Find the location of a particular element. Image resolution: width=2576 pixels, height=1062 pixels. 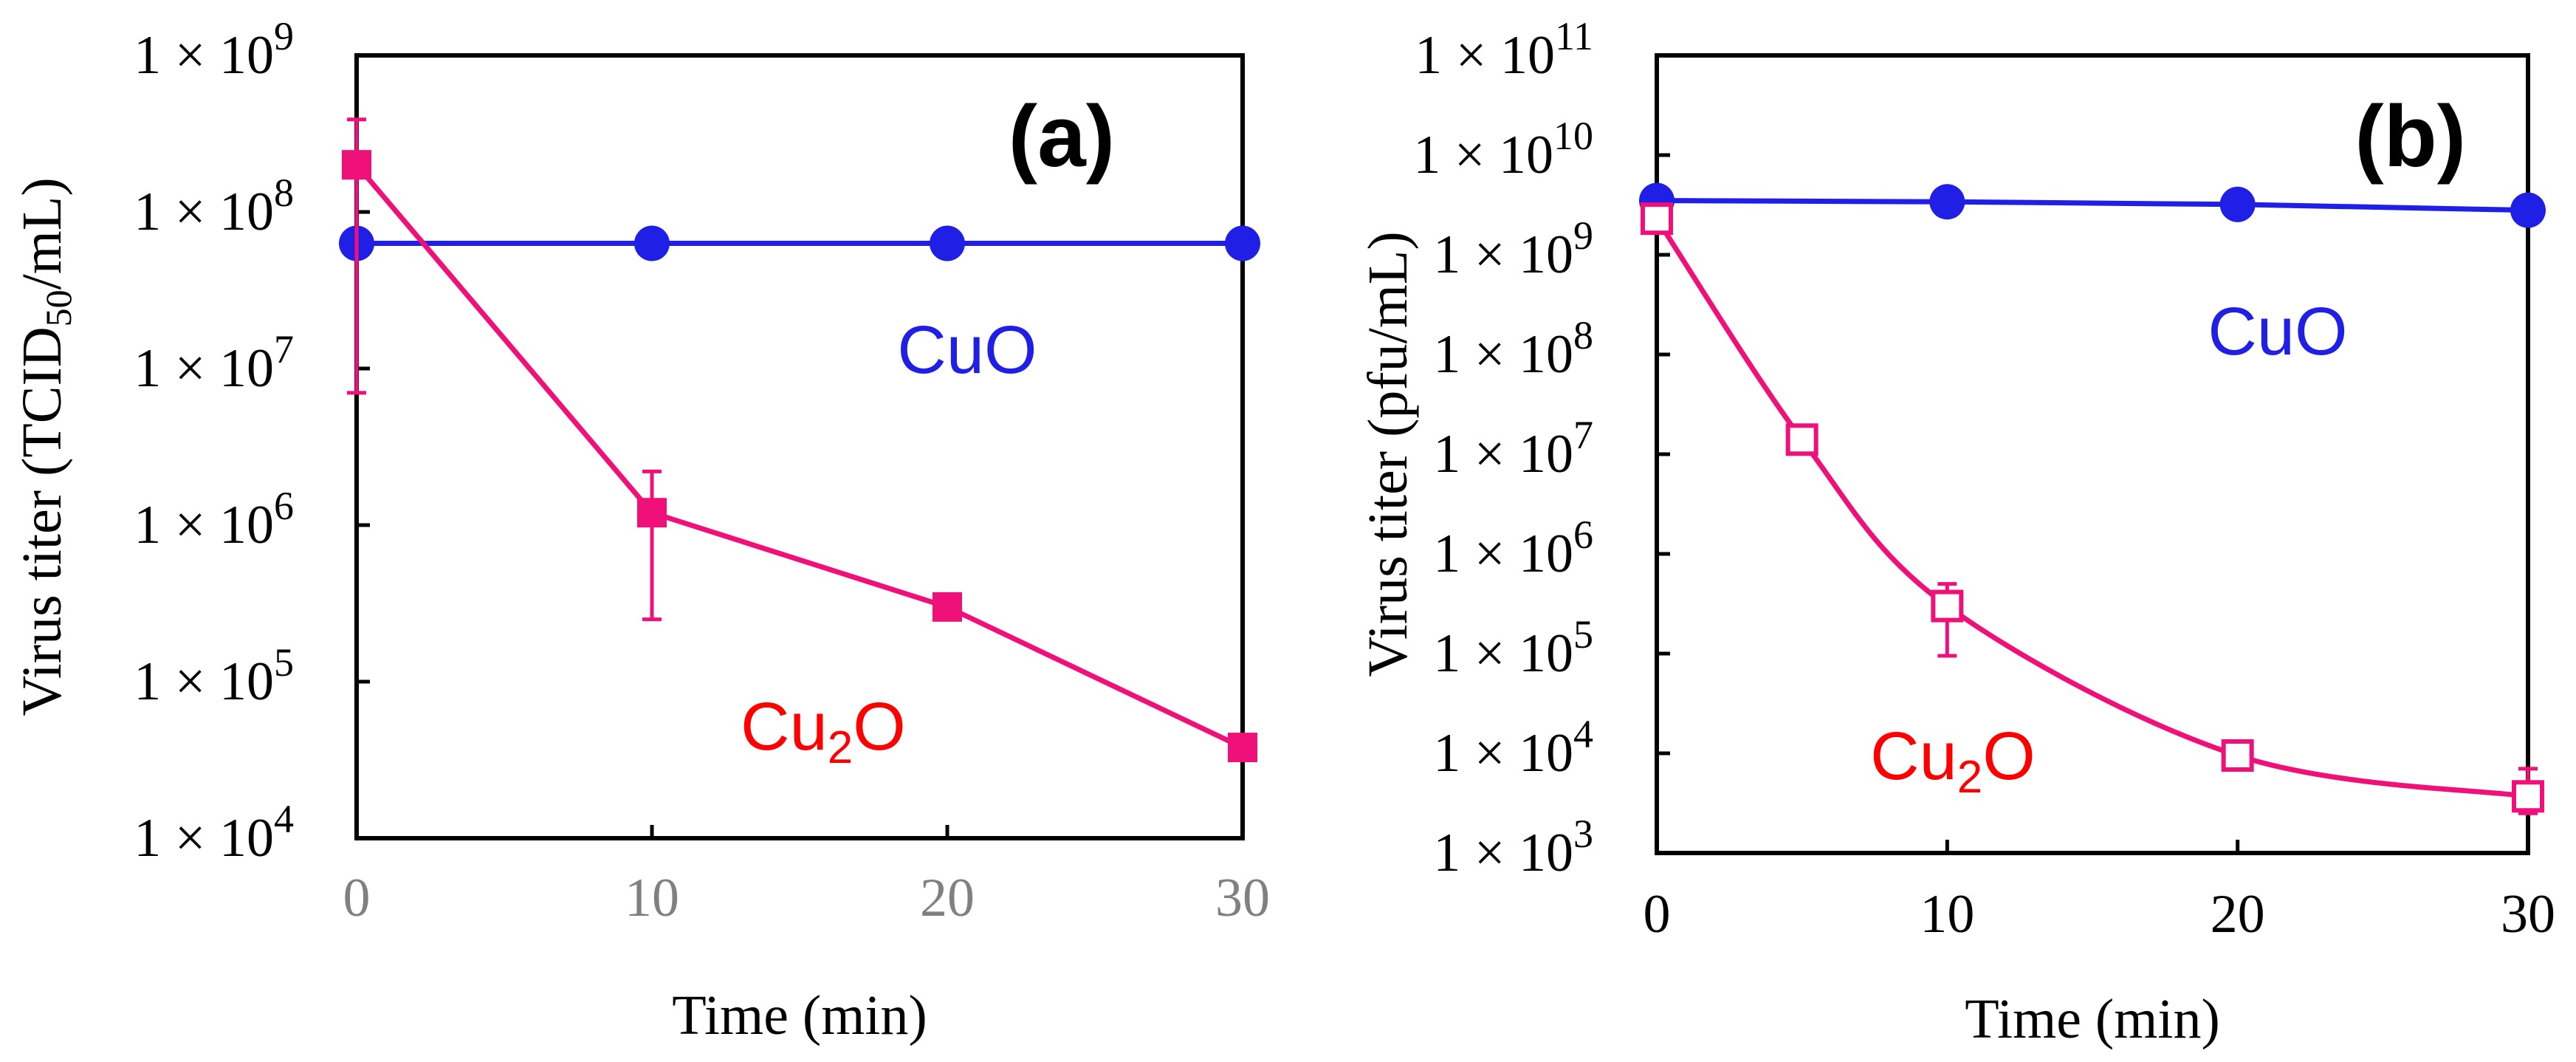

x-tick-label: 10 is located at coordinates (652, 898).